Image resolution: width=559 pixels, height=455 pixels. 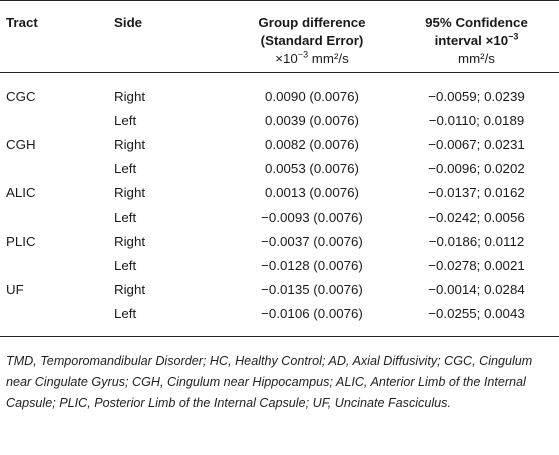 I want to click on header-side: Side, so click(x=128, y=22).